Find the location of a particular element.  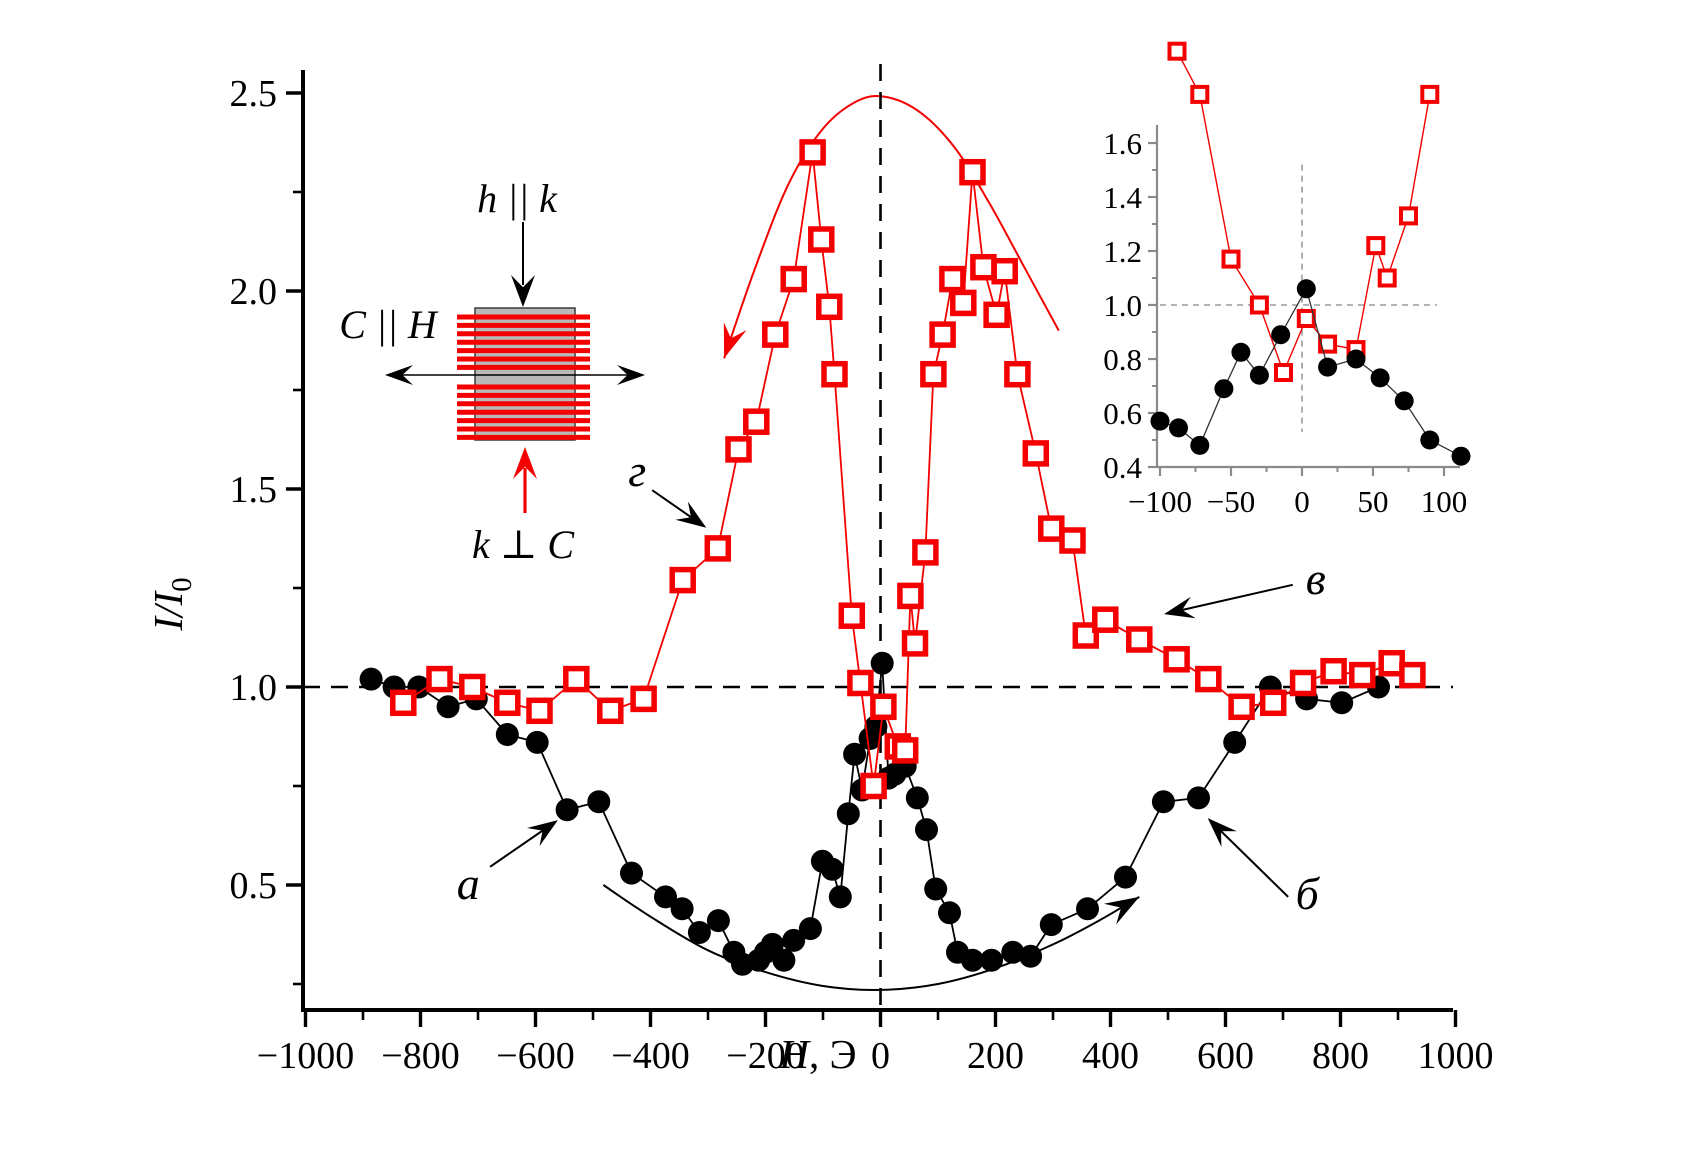

sample-body is located at coordinates (525, 374).